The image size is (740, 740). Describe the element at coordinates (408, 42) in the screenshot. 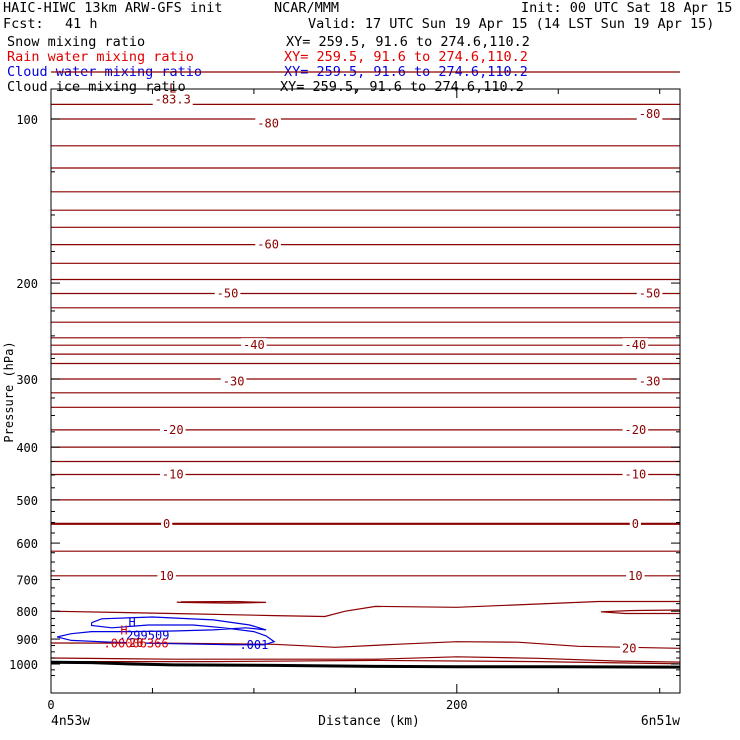

I see `field-xy-snow: XY= 259.5, 91.6 to 274.6,110.2` at that location.